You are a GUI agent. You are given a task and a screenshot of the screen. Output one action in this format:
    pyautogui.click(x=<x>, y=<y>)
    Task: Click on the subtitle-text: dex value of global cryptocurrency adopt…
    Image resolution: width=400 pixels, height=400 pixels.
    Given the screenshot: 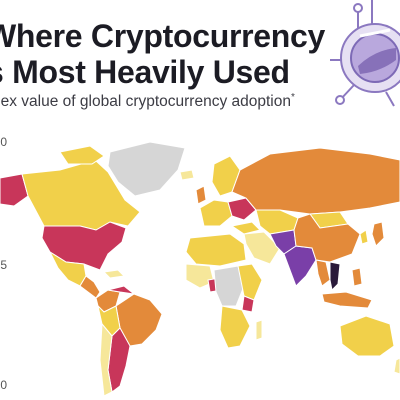 What is the action you would take?
    pyautogui.click(x=145, y=102)
    